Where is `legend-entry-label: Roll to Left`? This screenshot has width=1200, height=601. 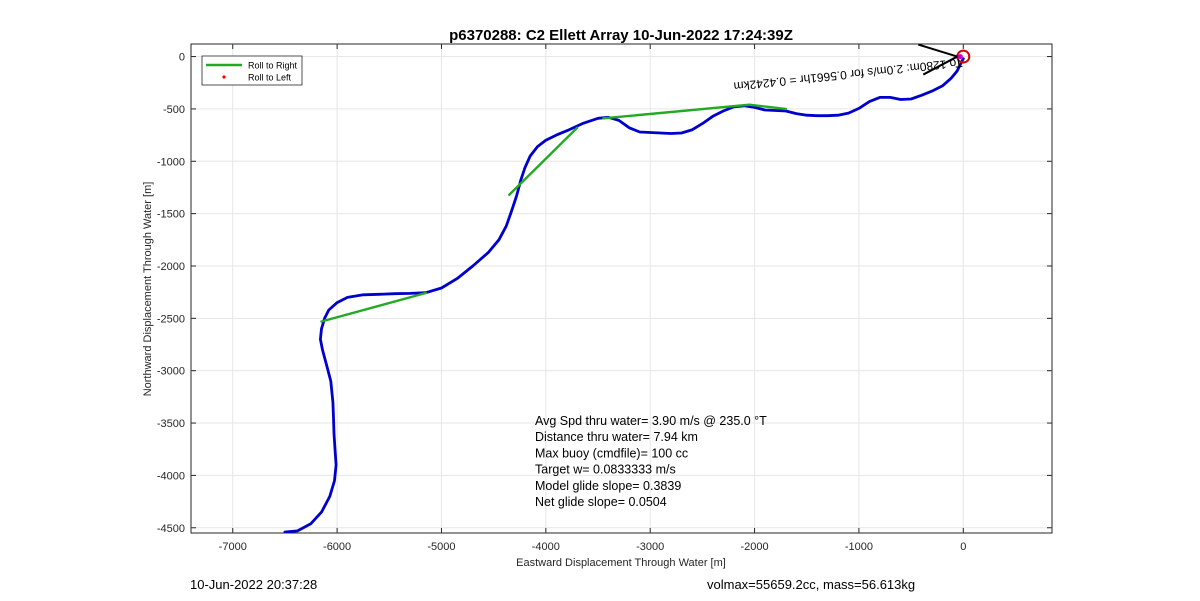 legend-entry-label: Roll to Left is located at coordinates (270, 78).